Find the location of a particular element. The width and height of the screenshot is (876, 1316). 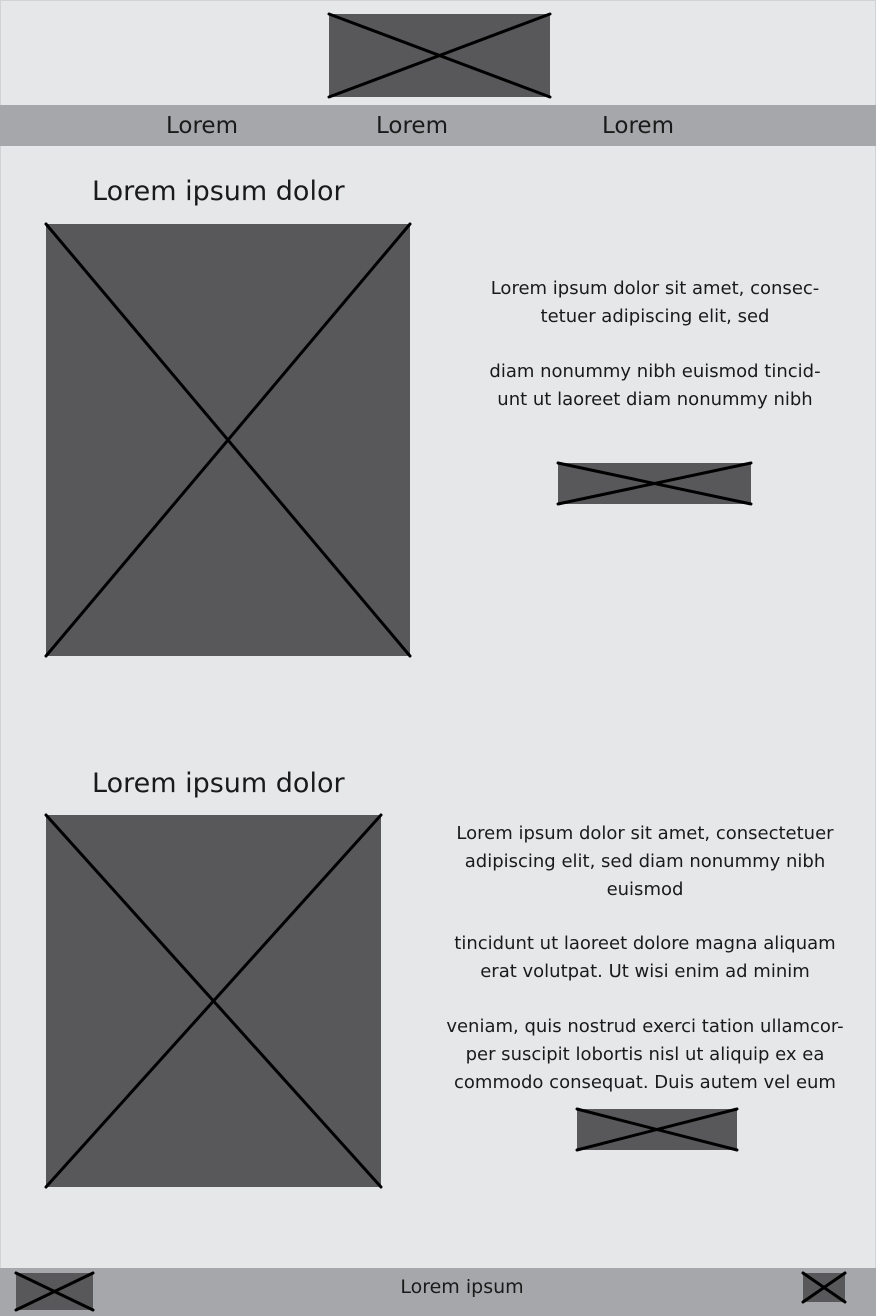

section-2-title: Lorem ipsum dolor is located at coordinates (218, 783).